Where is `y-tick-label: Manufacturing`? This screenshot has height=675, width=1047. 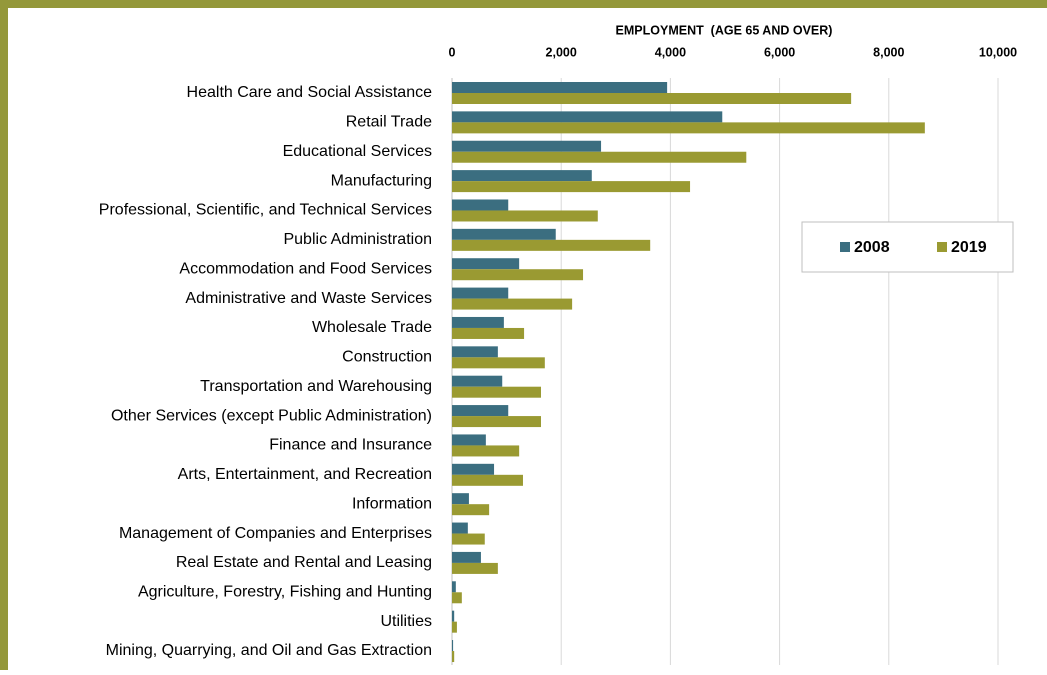
y-tick-label: Manufacturing is located at coordinates (381, 180).